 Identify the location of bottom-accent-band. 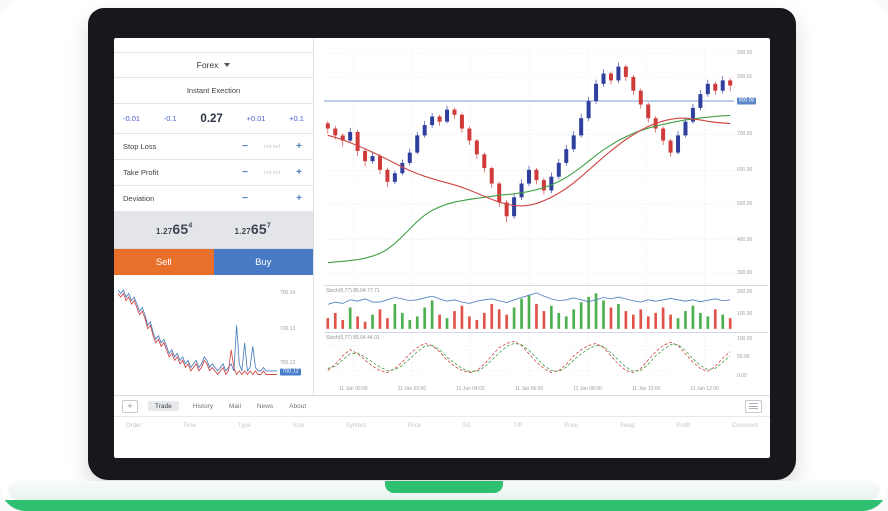
(444, 505).